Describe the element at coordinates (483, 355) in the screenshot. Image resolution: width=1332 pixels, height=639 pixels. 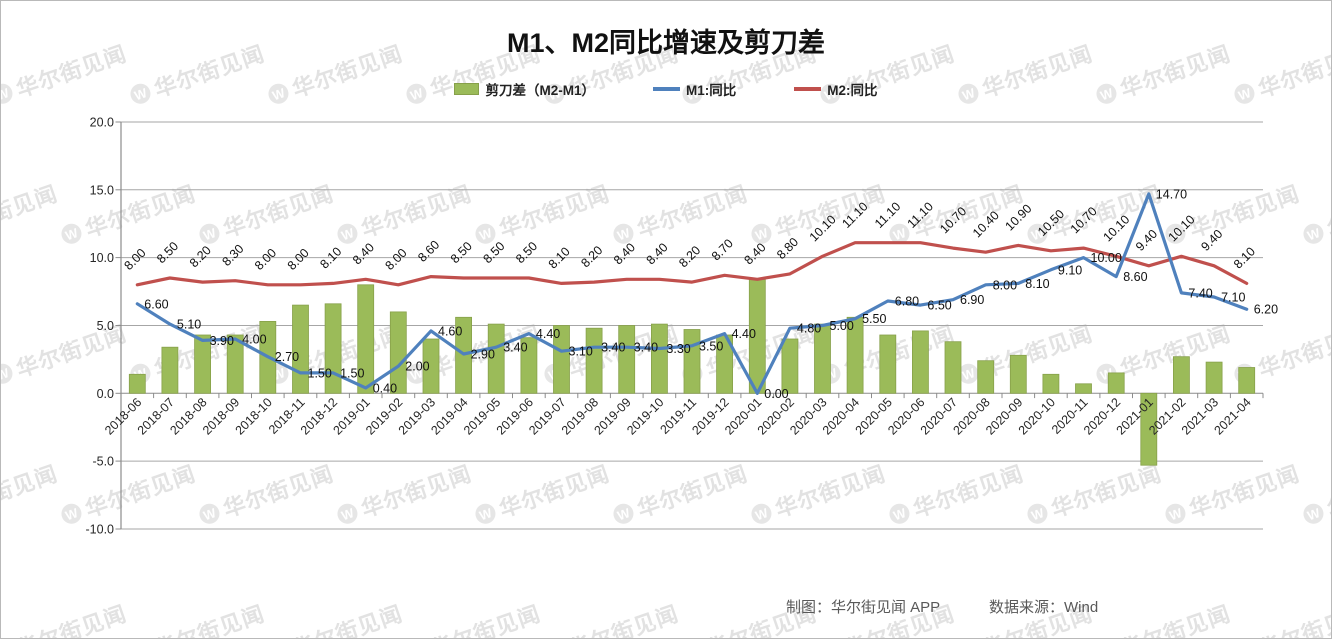
I see `m1-data-label: 2.90` at that location.